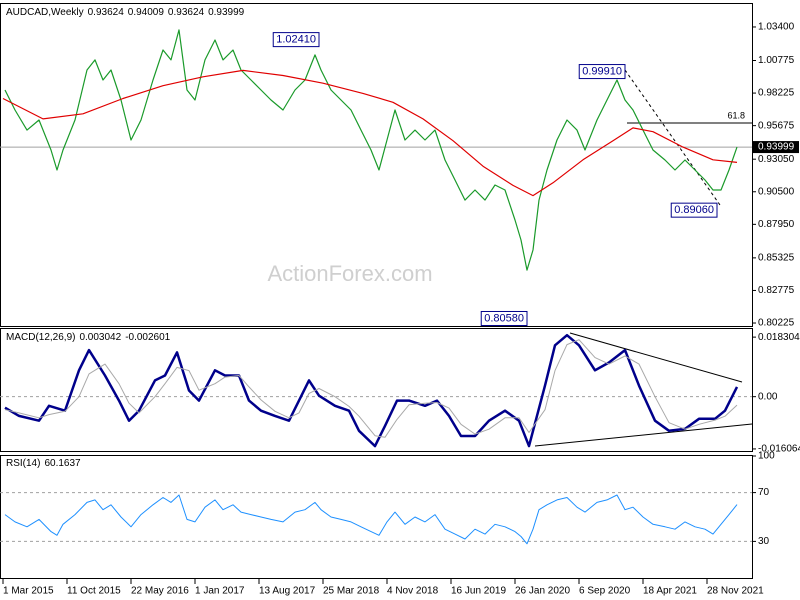  Describe the element at coordinates (94, 591) in the screenshot. I see `x-tick-label: 11 Oct 2015` at that location.